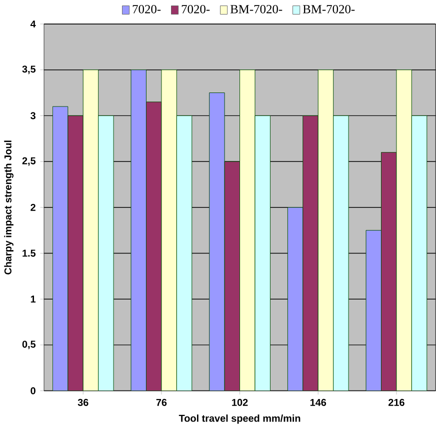 This screenshot has height=428, width=436. Describe the element at coordinates (29, 161) in the screenshot. I see `y-tick-label: 2,5` at that location.